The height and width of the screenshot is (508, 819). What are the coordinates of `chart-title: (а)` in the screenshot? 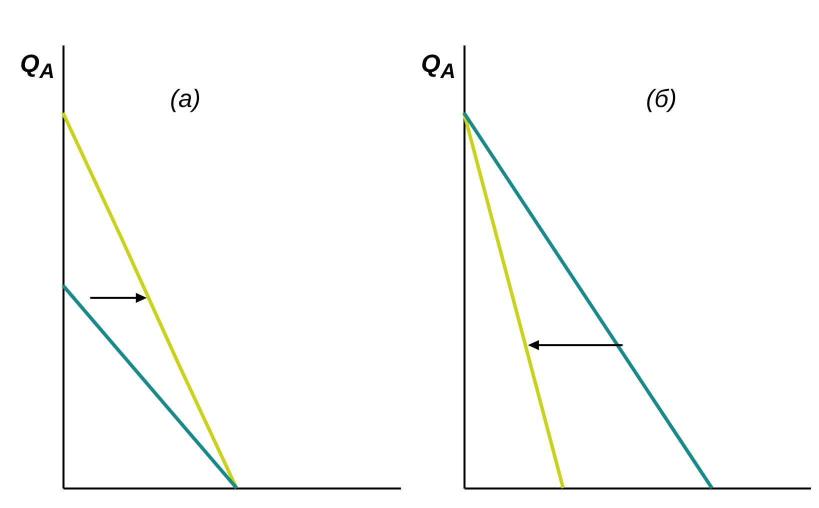 It's located at (185, 99).